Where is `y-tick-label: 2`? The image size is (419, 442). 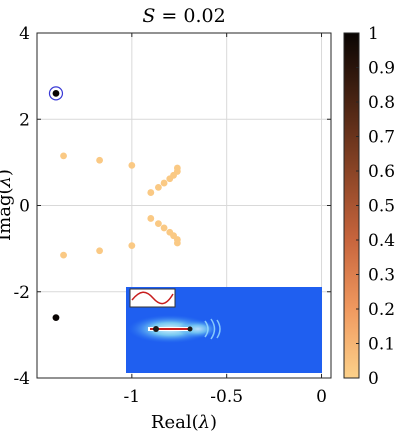 y-tick-label: 2 is located at coordinates (24, 120).